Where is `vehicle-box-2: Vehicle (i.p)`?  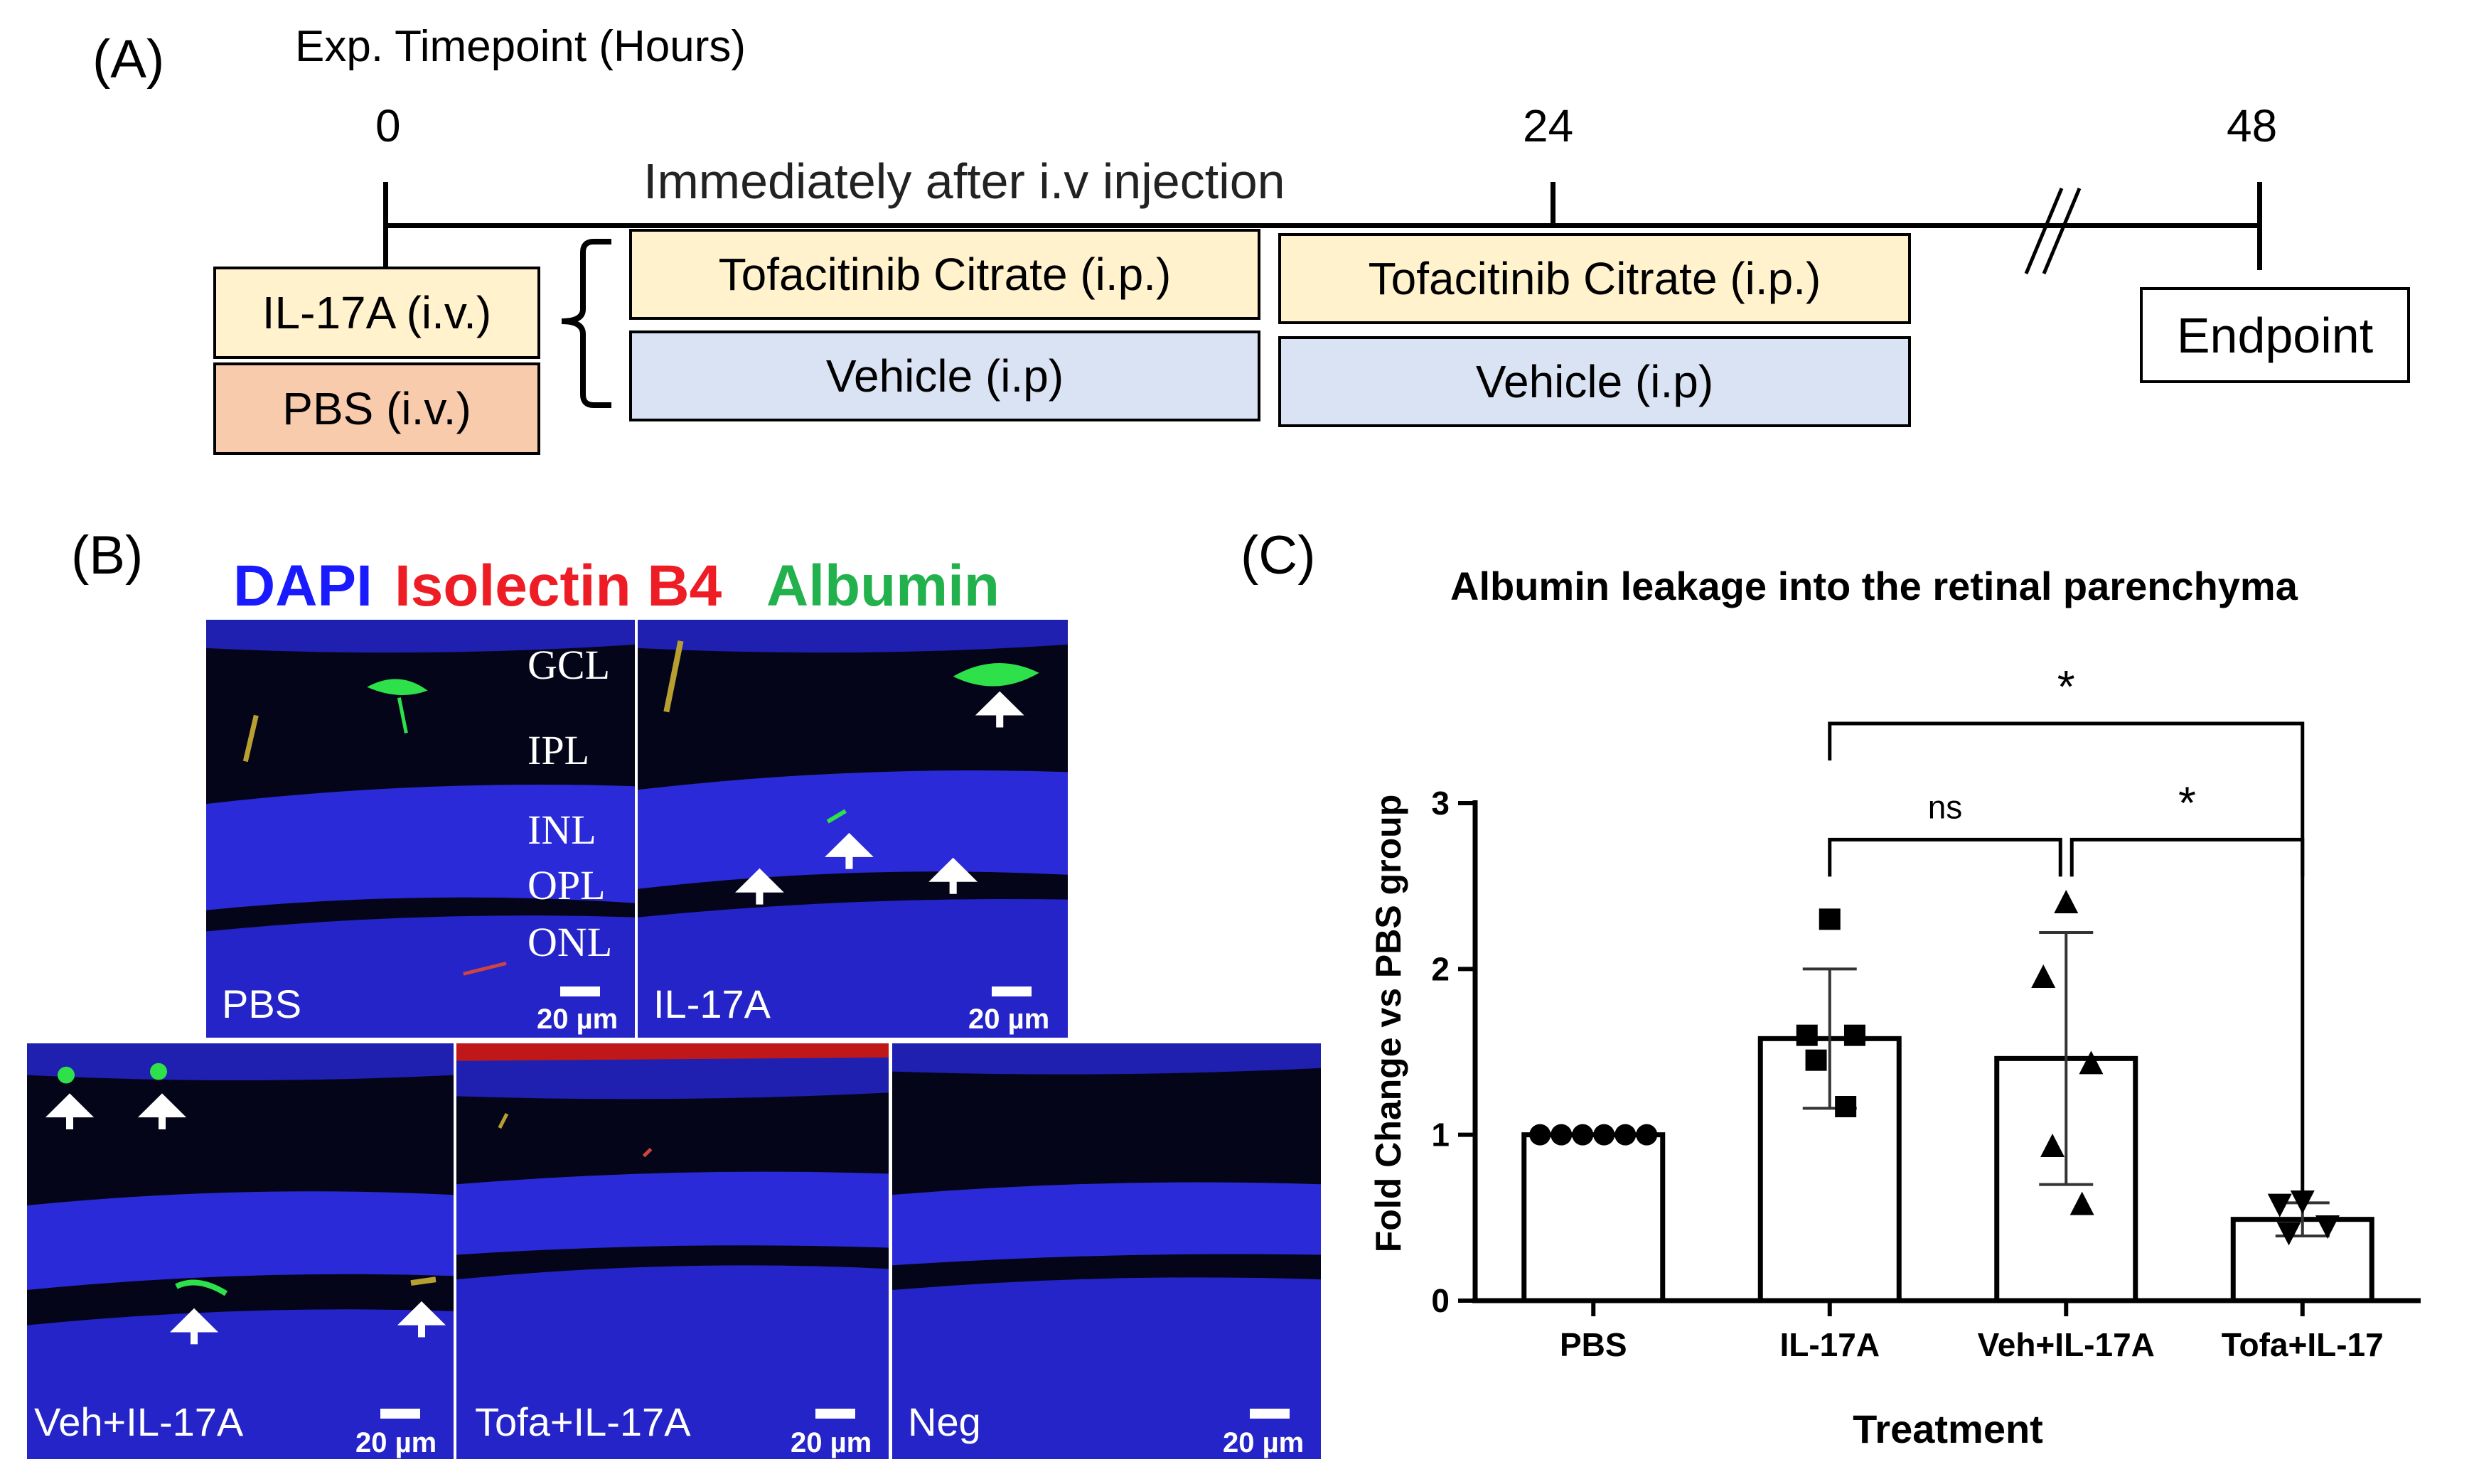
vehicle-box-2: Vehicle (i.p) is located at coordinates (1594, 381).